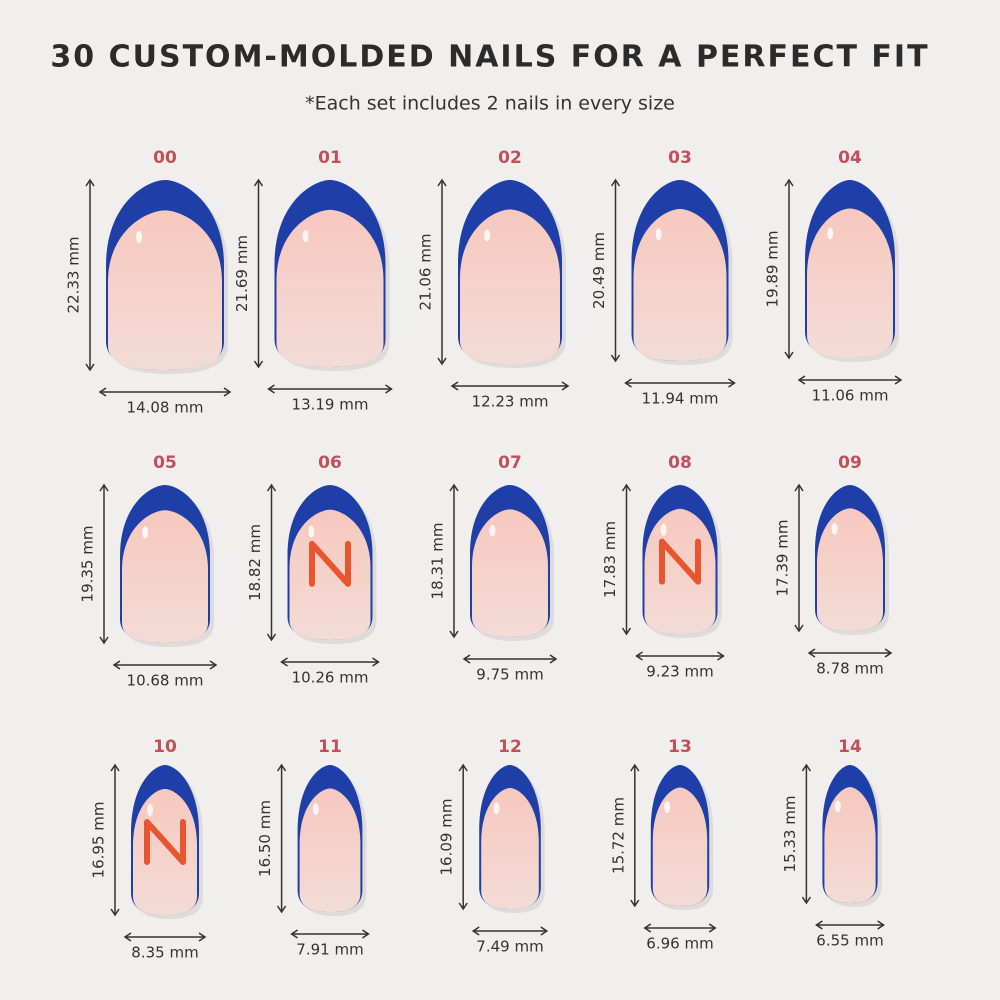  What do you see at coordinates (849, 941) in the screenshot?
I see `width-label: 6.55 mm` at bounding box center [849, 941].